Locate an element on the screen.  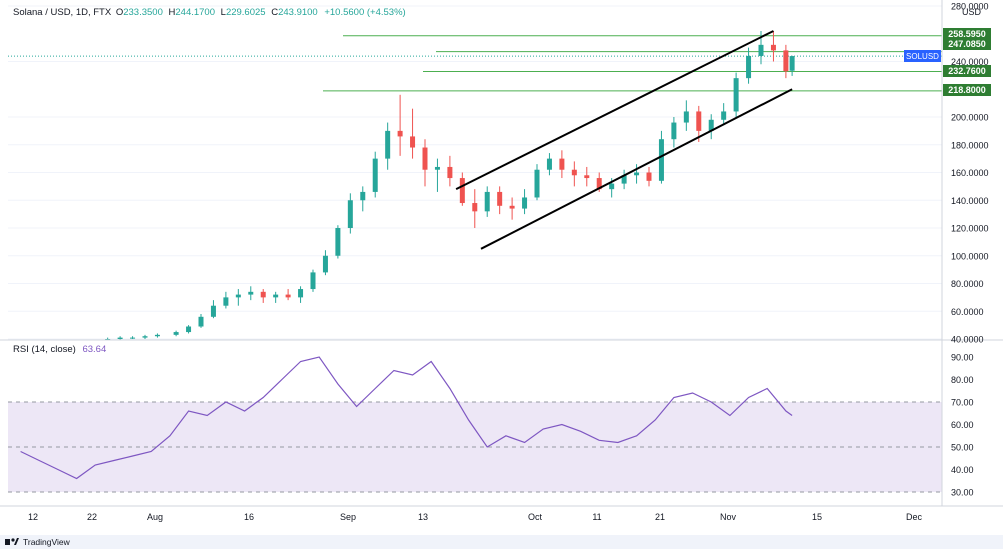
price-tick-label: 120.0000 is located at coordinates (970, 229).